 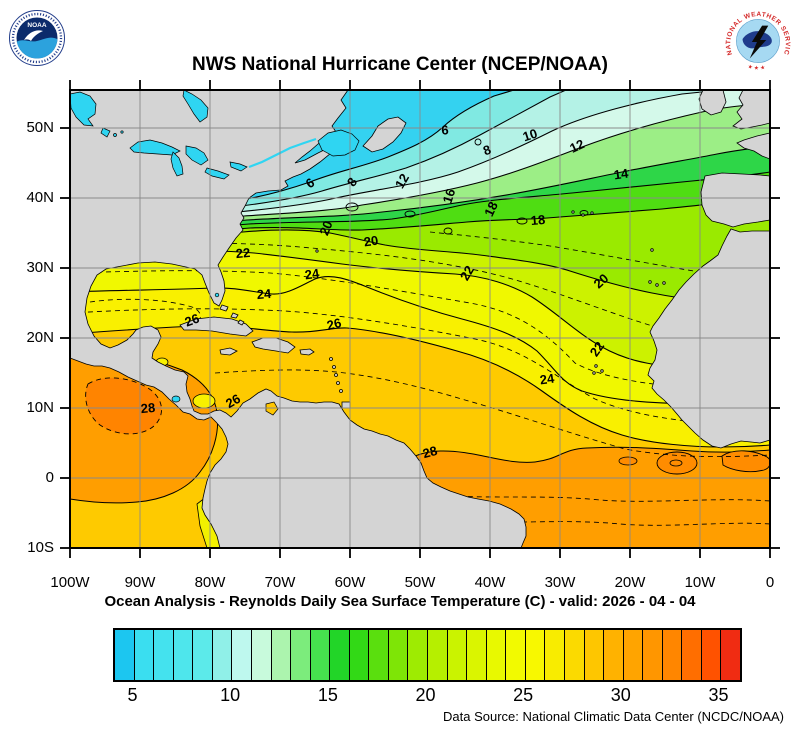 I want to click on noaa-logo-gull-icon, so click(x=33, y=35).